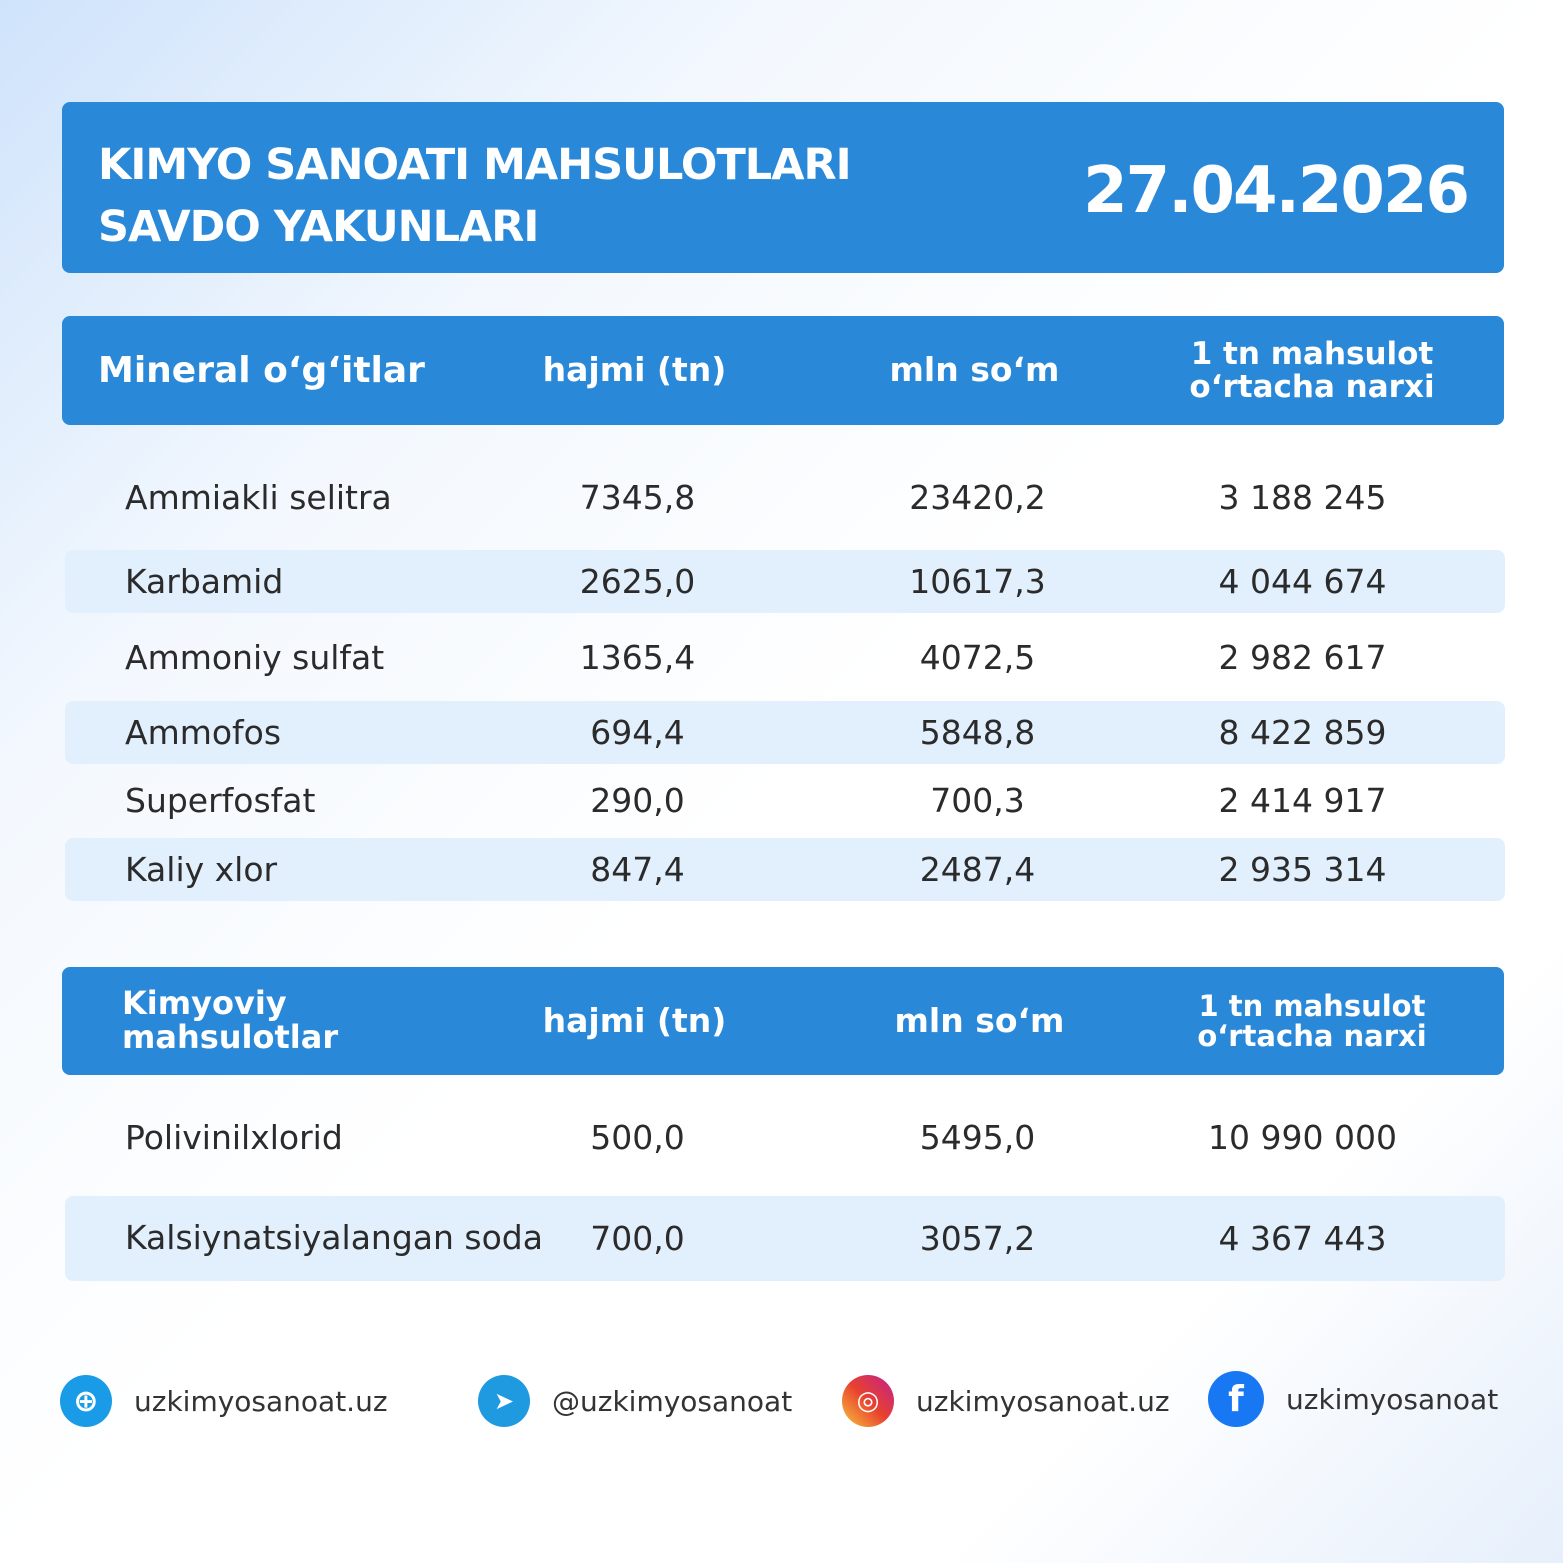 This screenshot has height=1563, width=1563. What do you see at coordinates (234, 1137) in the screenshot?
I see `product-name: Polivinilxlorid` at bounding box center [234, 1137].